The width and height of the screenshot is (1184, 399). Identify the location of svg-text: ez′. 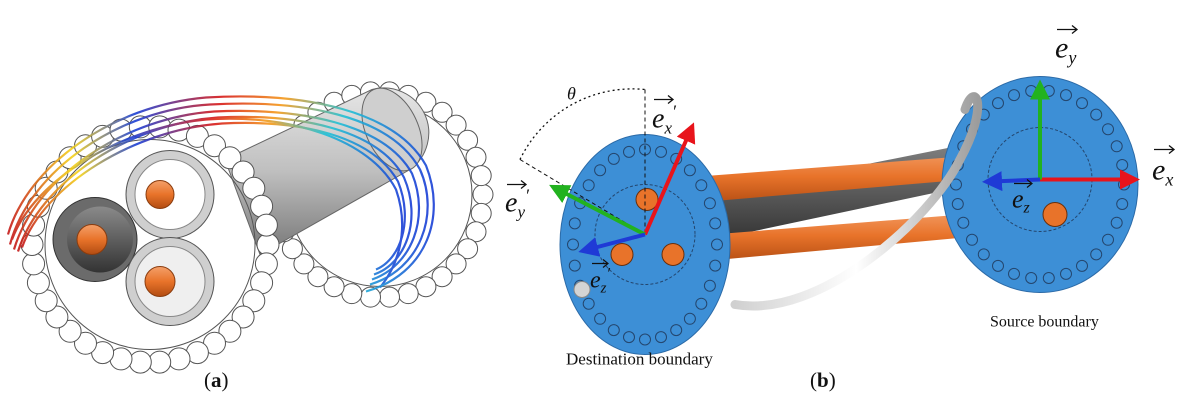
(600, 281).